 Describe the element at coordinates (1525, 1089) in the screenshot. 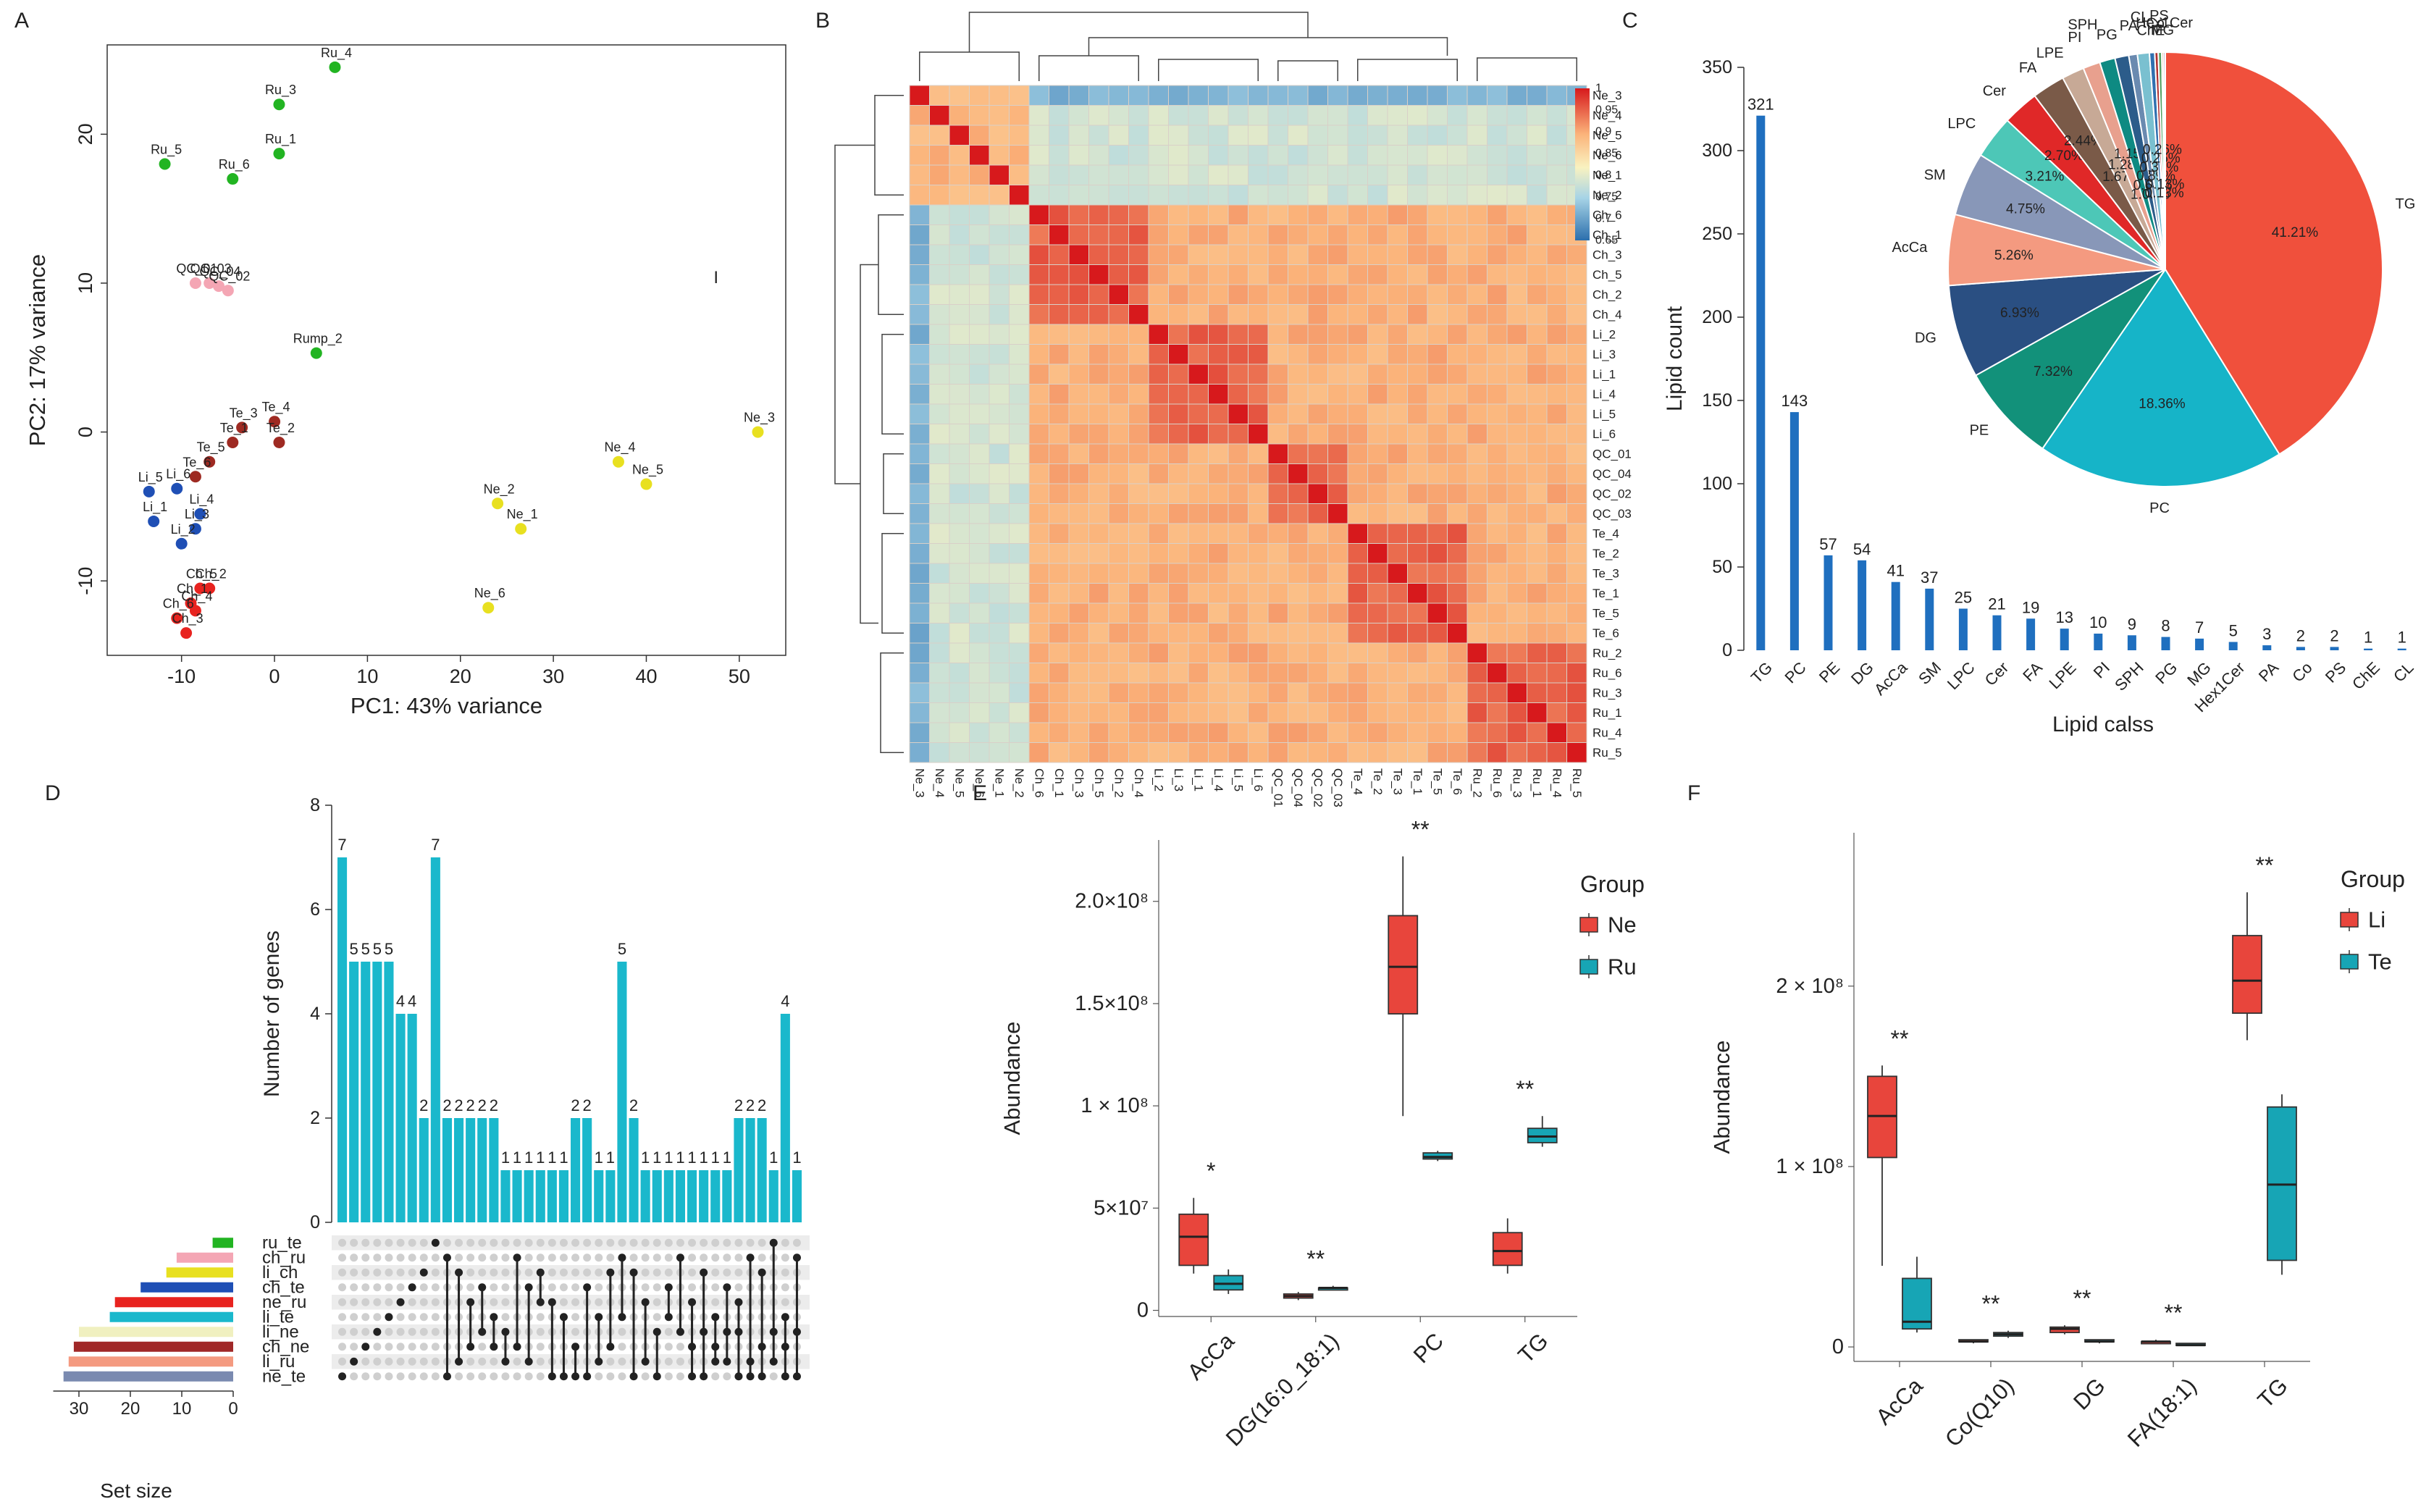

I see `significance-marker: **` at that location.